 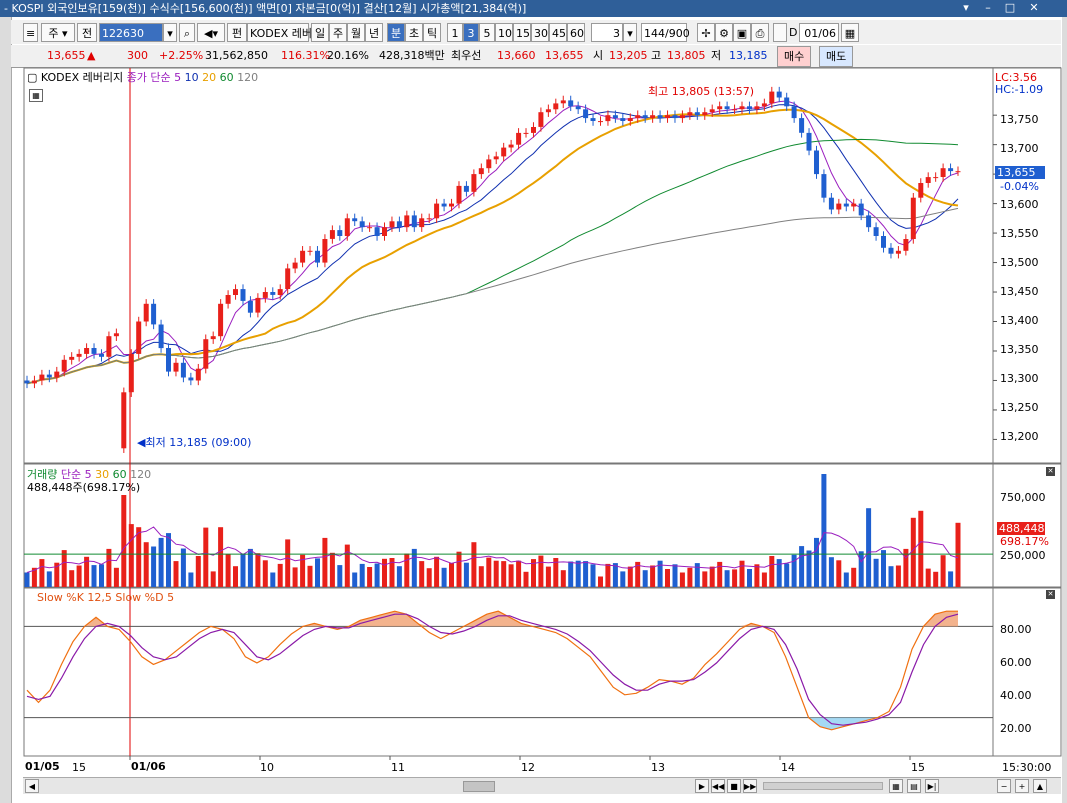 What do you see at coordinates (718, 786) in the screenshot?
I see `rewind-icon: ◀◀` at bounding box center [718, 786].